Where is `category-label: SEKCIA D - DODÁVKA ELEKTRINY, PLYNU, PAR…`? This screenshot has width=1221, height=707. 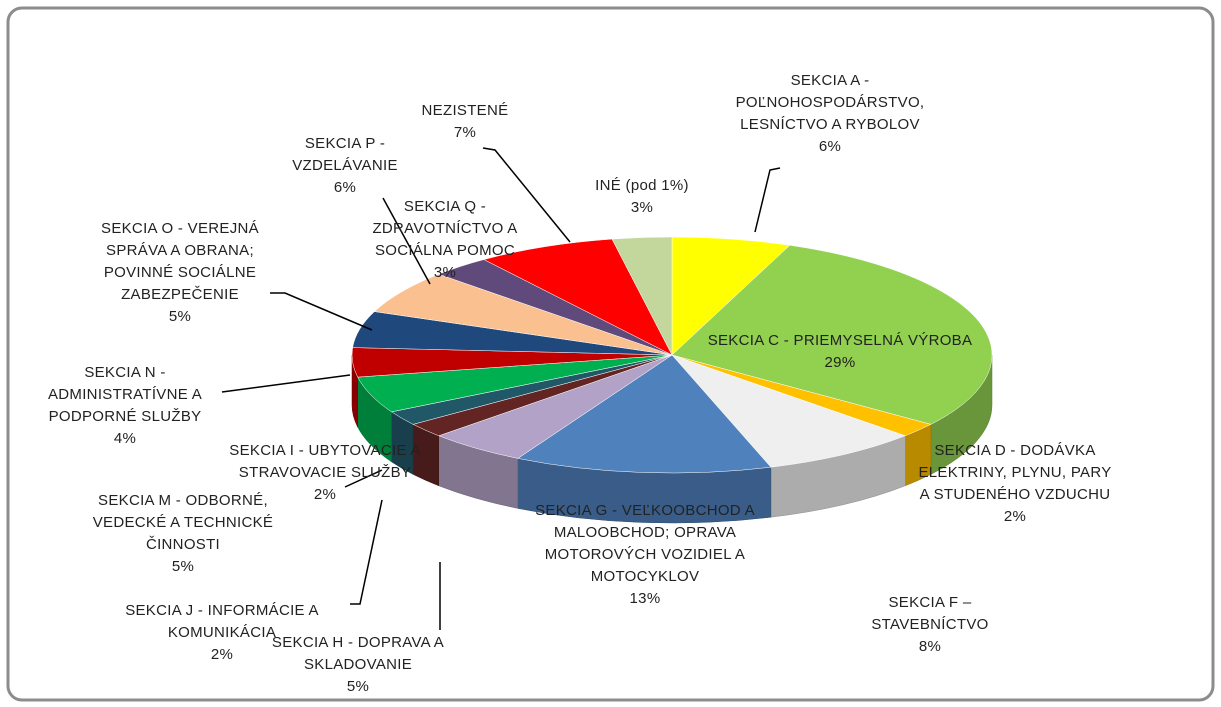 category-label: SEKCIA D - DODÁVKA ELEKTRINY, PLYNU, PAR… is located at coordinates (1015, 472).